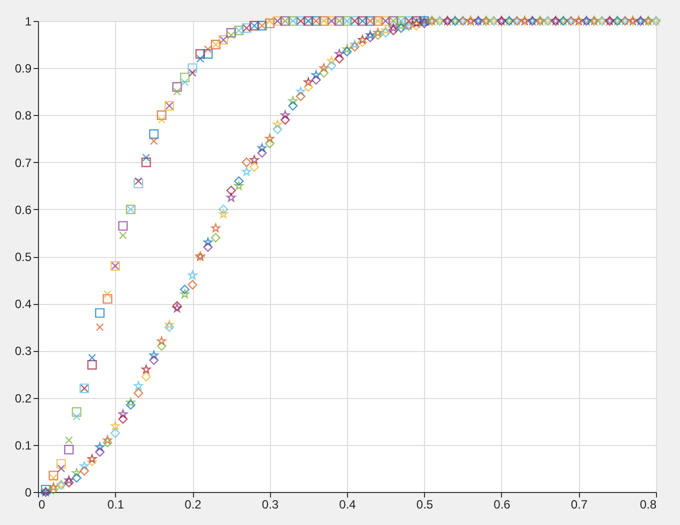 The image size is (680, 525). What do you see at coordinates (425, 505) in the screenshot?
I see `x-tick-label: 0.5` at bounding box center [425, 505].